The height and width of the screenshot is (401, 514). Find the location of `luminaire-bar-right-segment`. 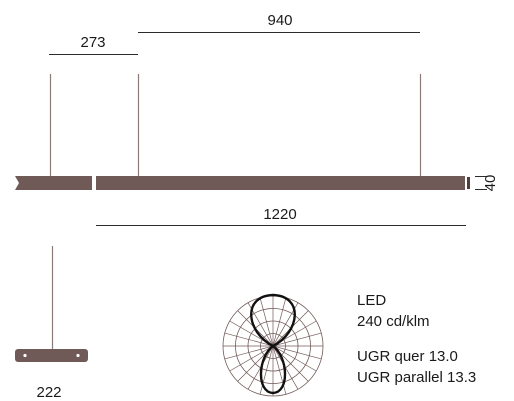

luminaire-bar-right-segment is located at coordinates (280, 183).